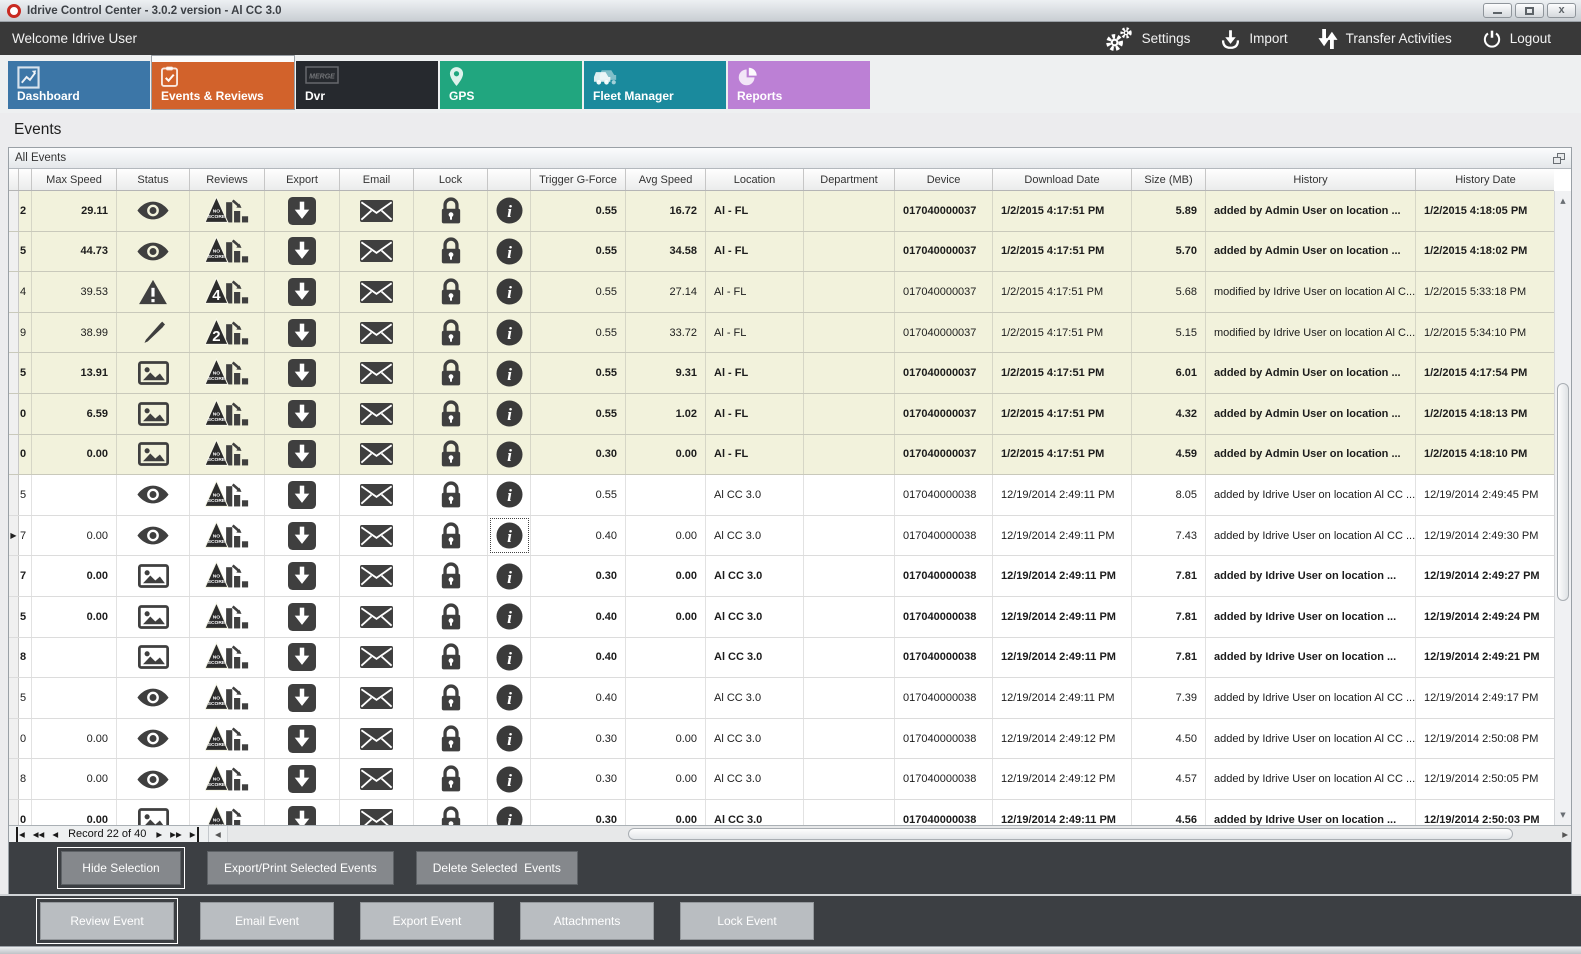 The height and width of the screenshot is (954, 1581). What do you see at coordinates (451, 179) in the screenshot?
I see `column-header-lock: Lock` at bounding box center [451, 179].